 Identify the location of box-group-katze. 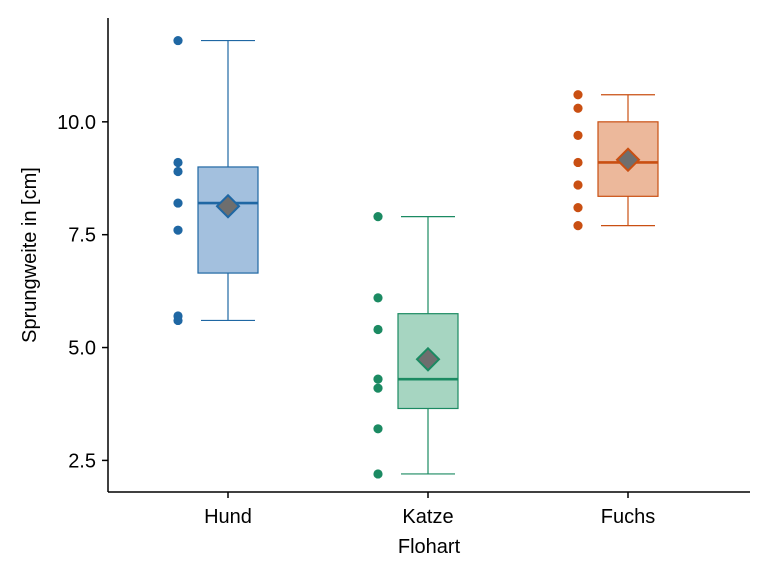
(416, 345).